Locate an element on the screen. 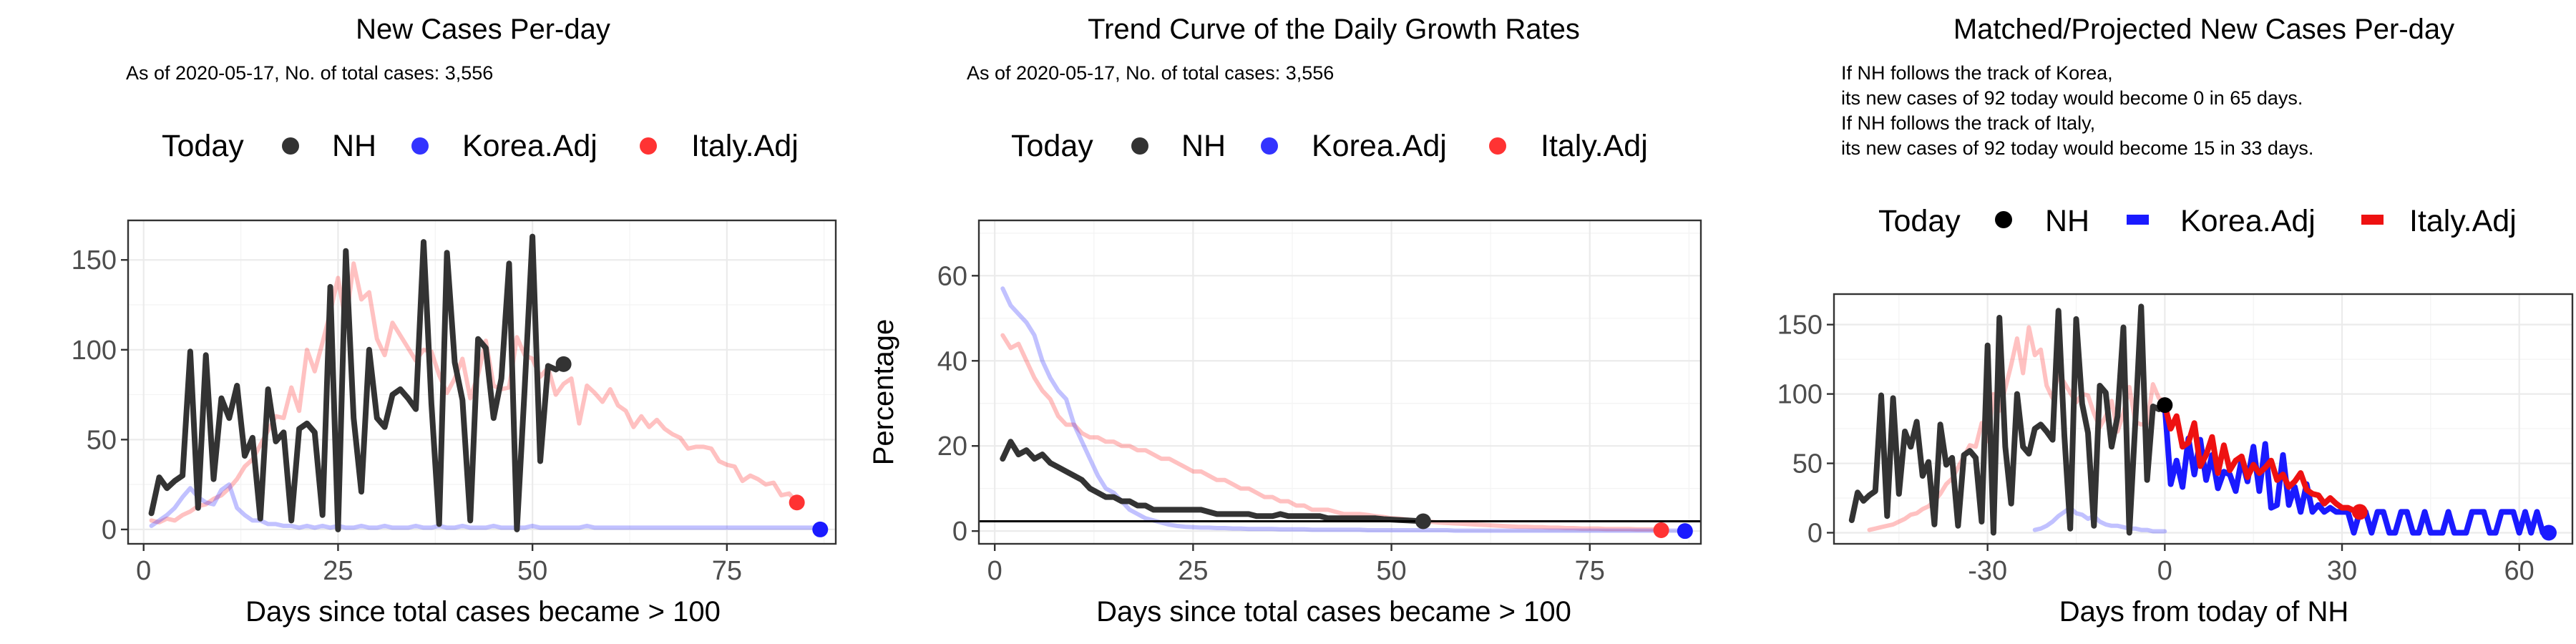 The height and width of the screenshot is (644, 2576). panel2-legend-title: Today is located at coordinates (1052, 146).